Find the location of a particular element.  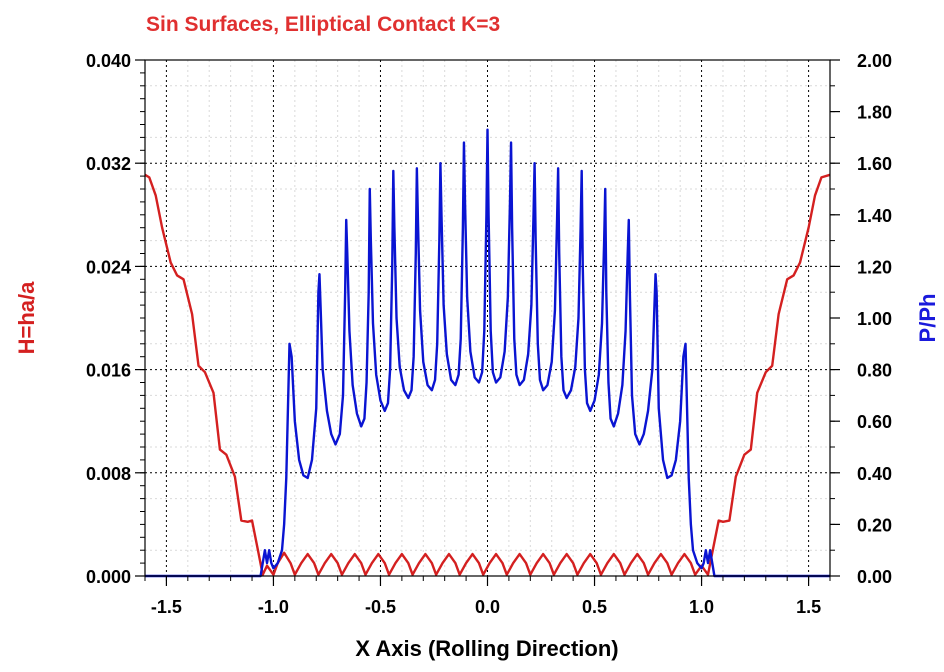

y-left-tick-label: 0.024 is located at coordinates (108, 267).